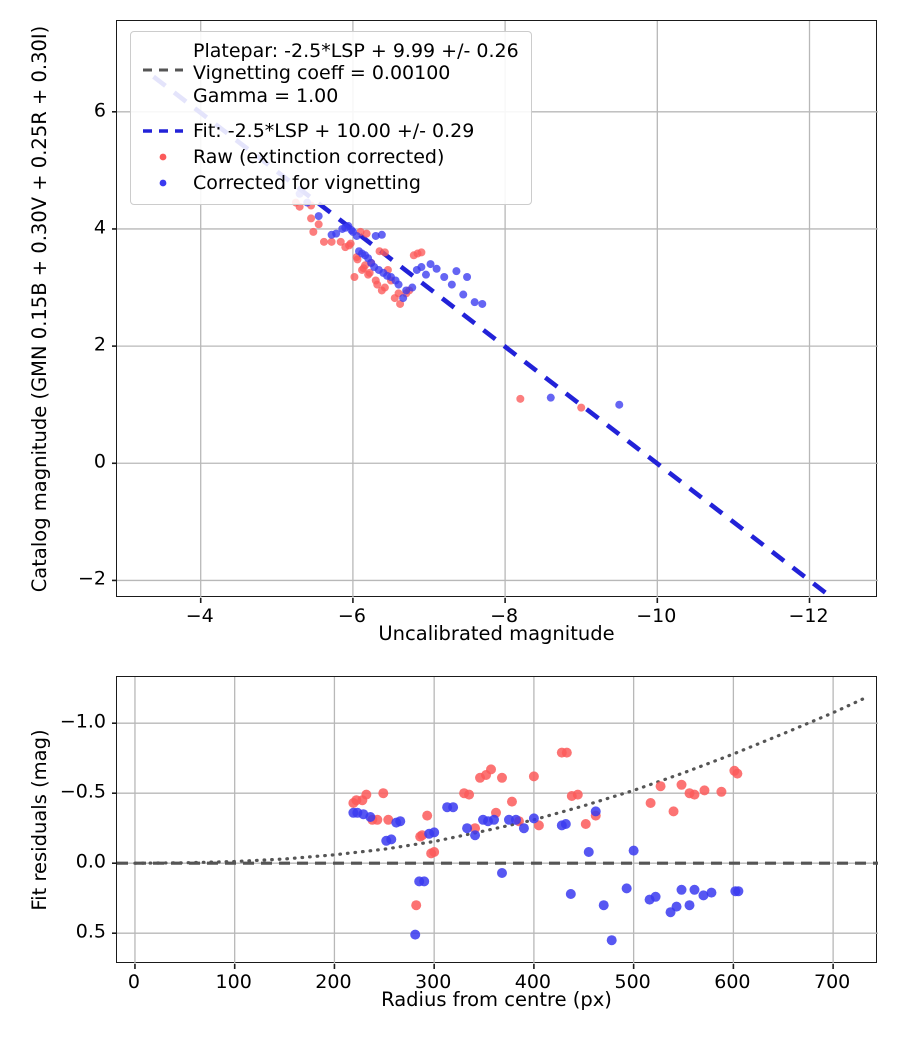 The height and width of the screenshot is (1050, 900). Describe the element at coordinates (333, 982) in the screenshot. I see `x-tick-2: 200` at that location.